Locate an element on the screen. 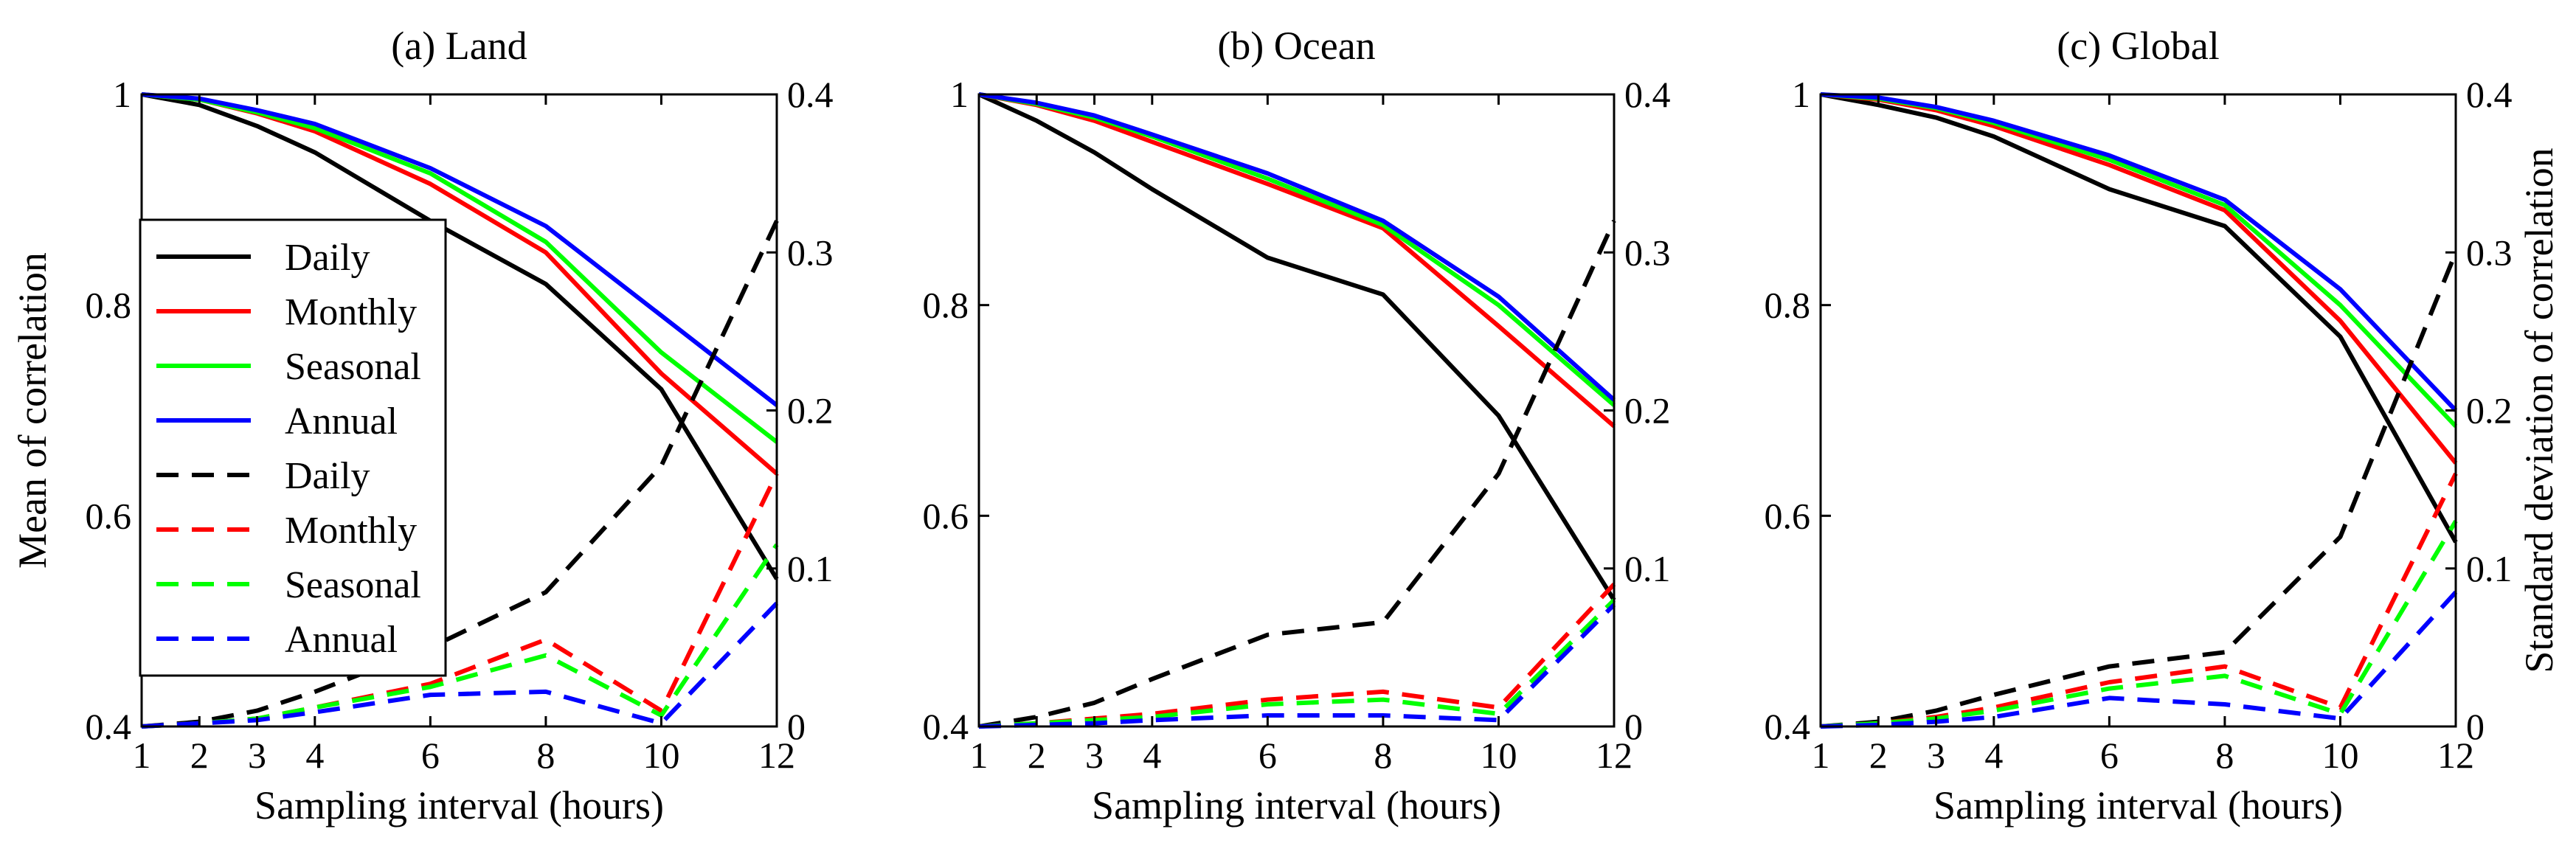 This screenshot has width=2576, height=843. y-axis-label: Mean of correlation is located at coordinates (33, 410).